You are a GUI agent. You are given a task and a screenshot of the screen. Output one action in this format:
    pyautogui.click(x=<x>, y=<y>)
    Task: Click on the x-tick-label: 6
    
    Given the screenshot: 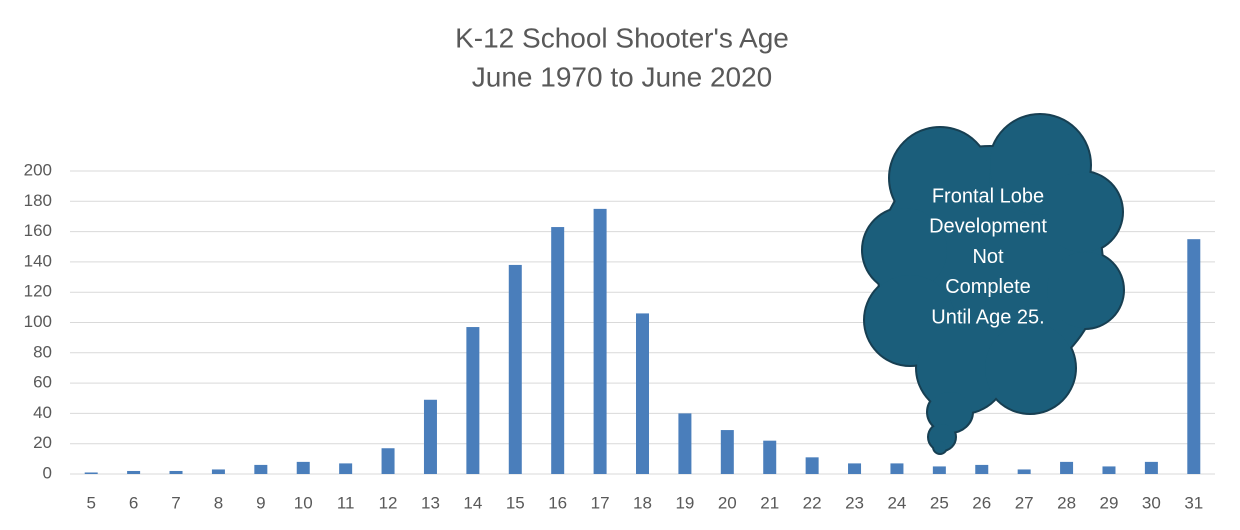 What is the action you would take?
    pyautogui.click(x=133, y=502)
    